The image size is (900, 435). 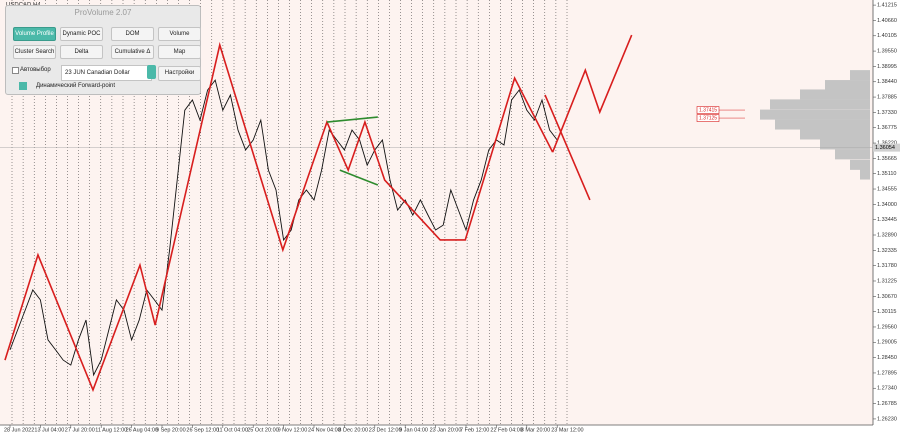 I want to click on price-label: 1.37125, so click(x=708, y=118).